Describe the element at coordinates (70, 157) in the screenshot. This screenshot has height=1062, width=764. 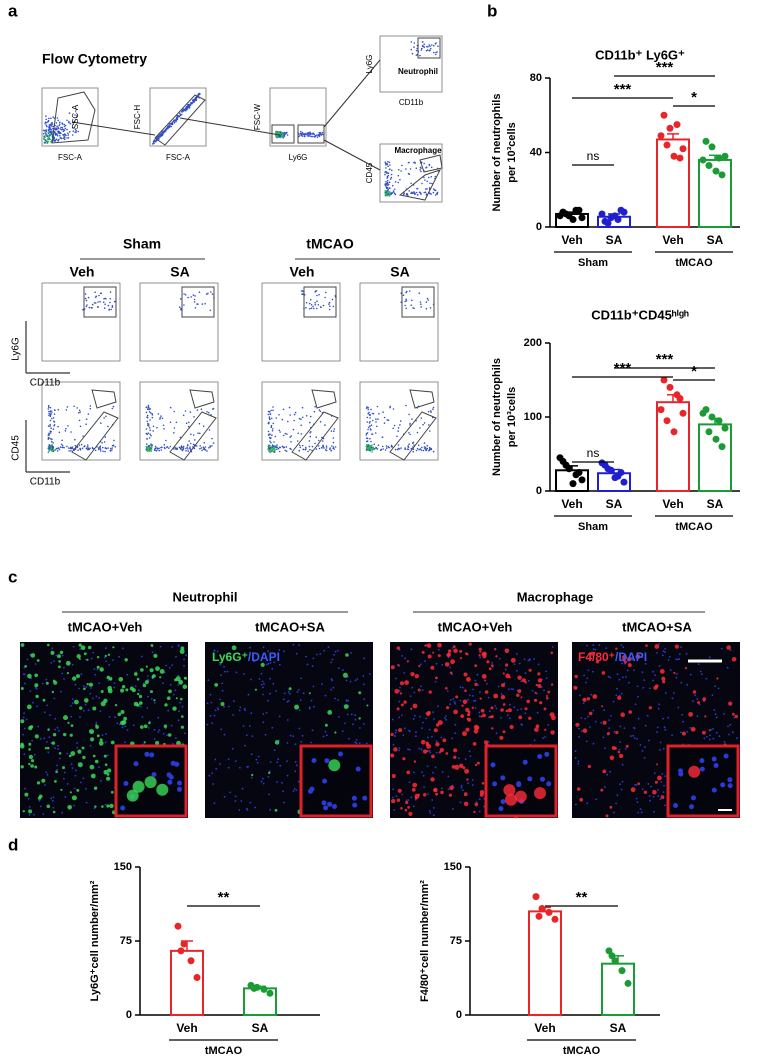
I see `x-axis-label: FSC-A` at that location.